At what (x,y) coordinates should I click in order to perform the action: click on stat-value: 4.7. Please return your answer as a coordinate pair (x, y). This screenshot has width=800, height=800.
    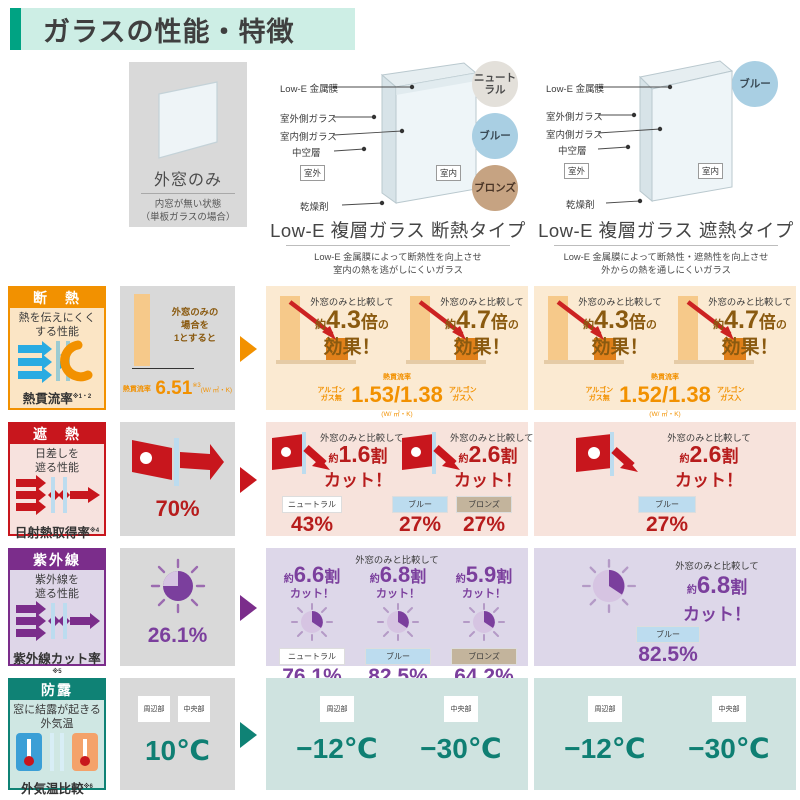
    Looking at the image, I should click on (741, 320).